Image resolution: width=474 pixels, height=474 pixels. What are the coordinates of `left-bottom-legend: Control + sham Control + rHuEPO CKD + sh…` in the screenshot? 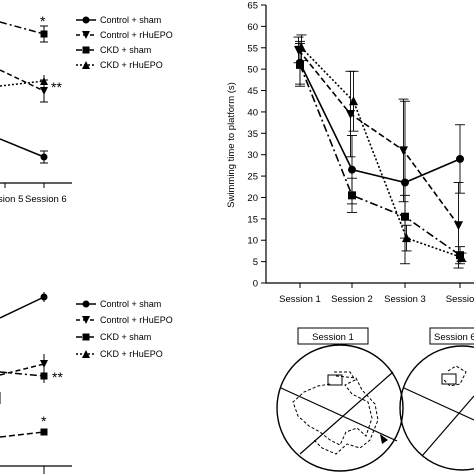 It's located at (124, 329).